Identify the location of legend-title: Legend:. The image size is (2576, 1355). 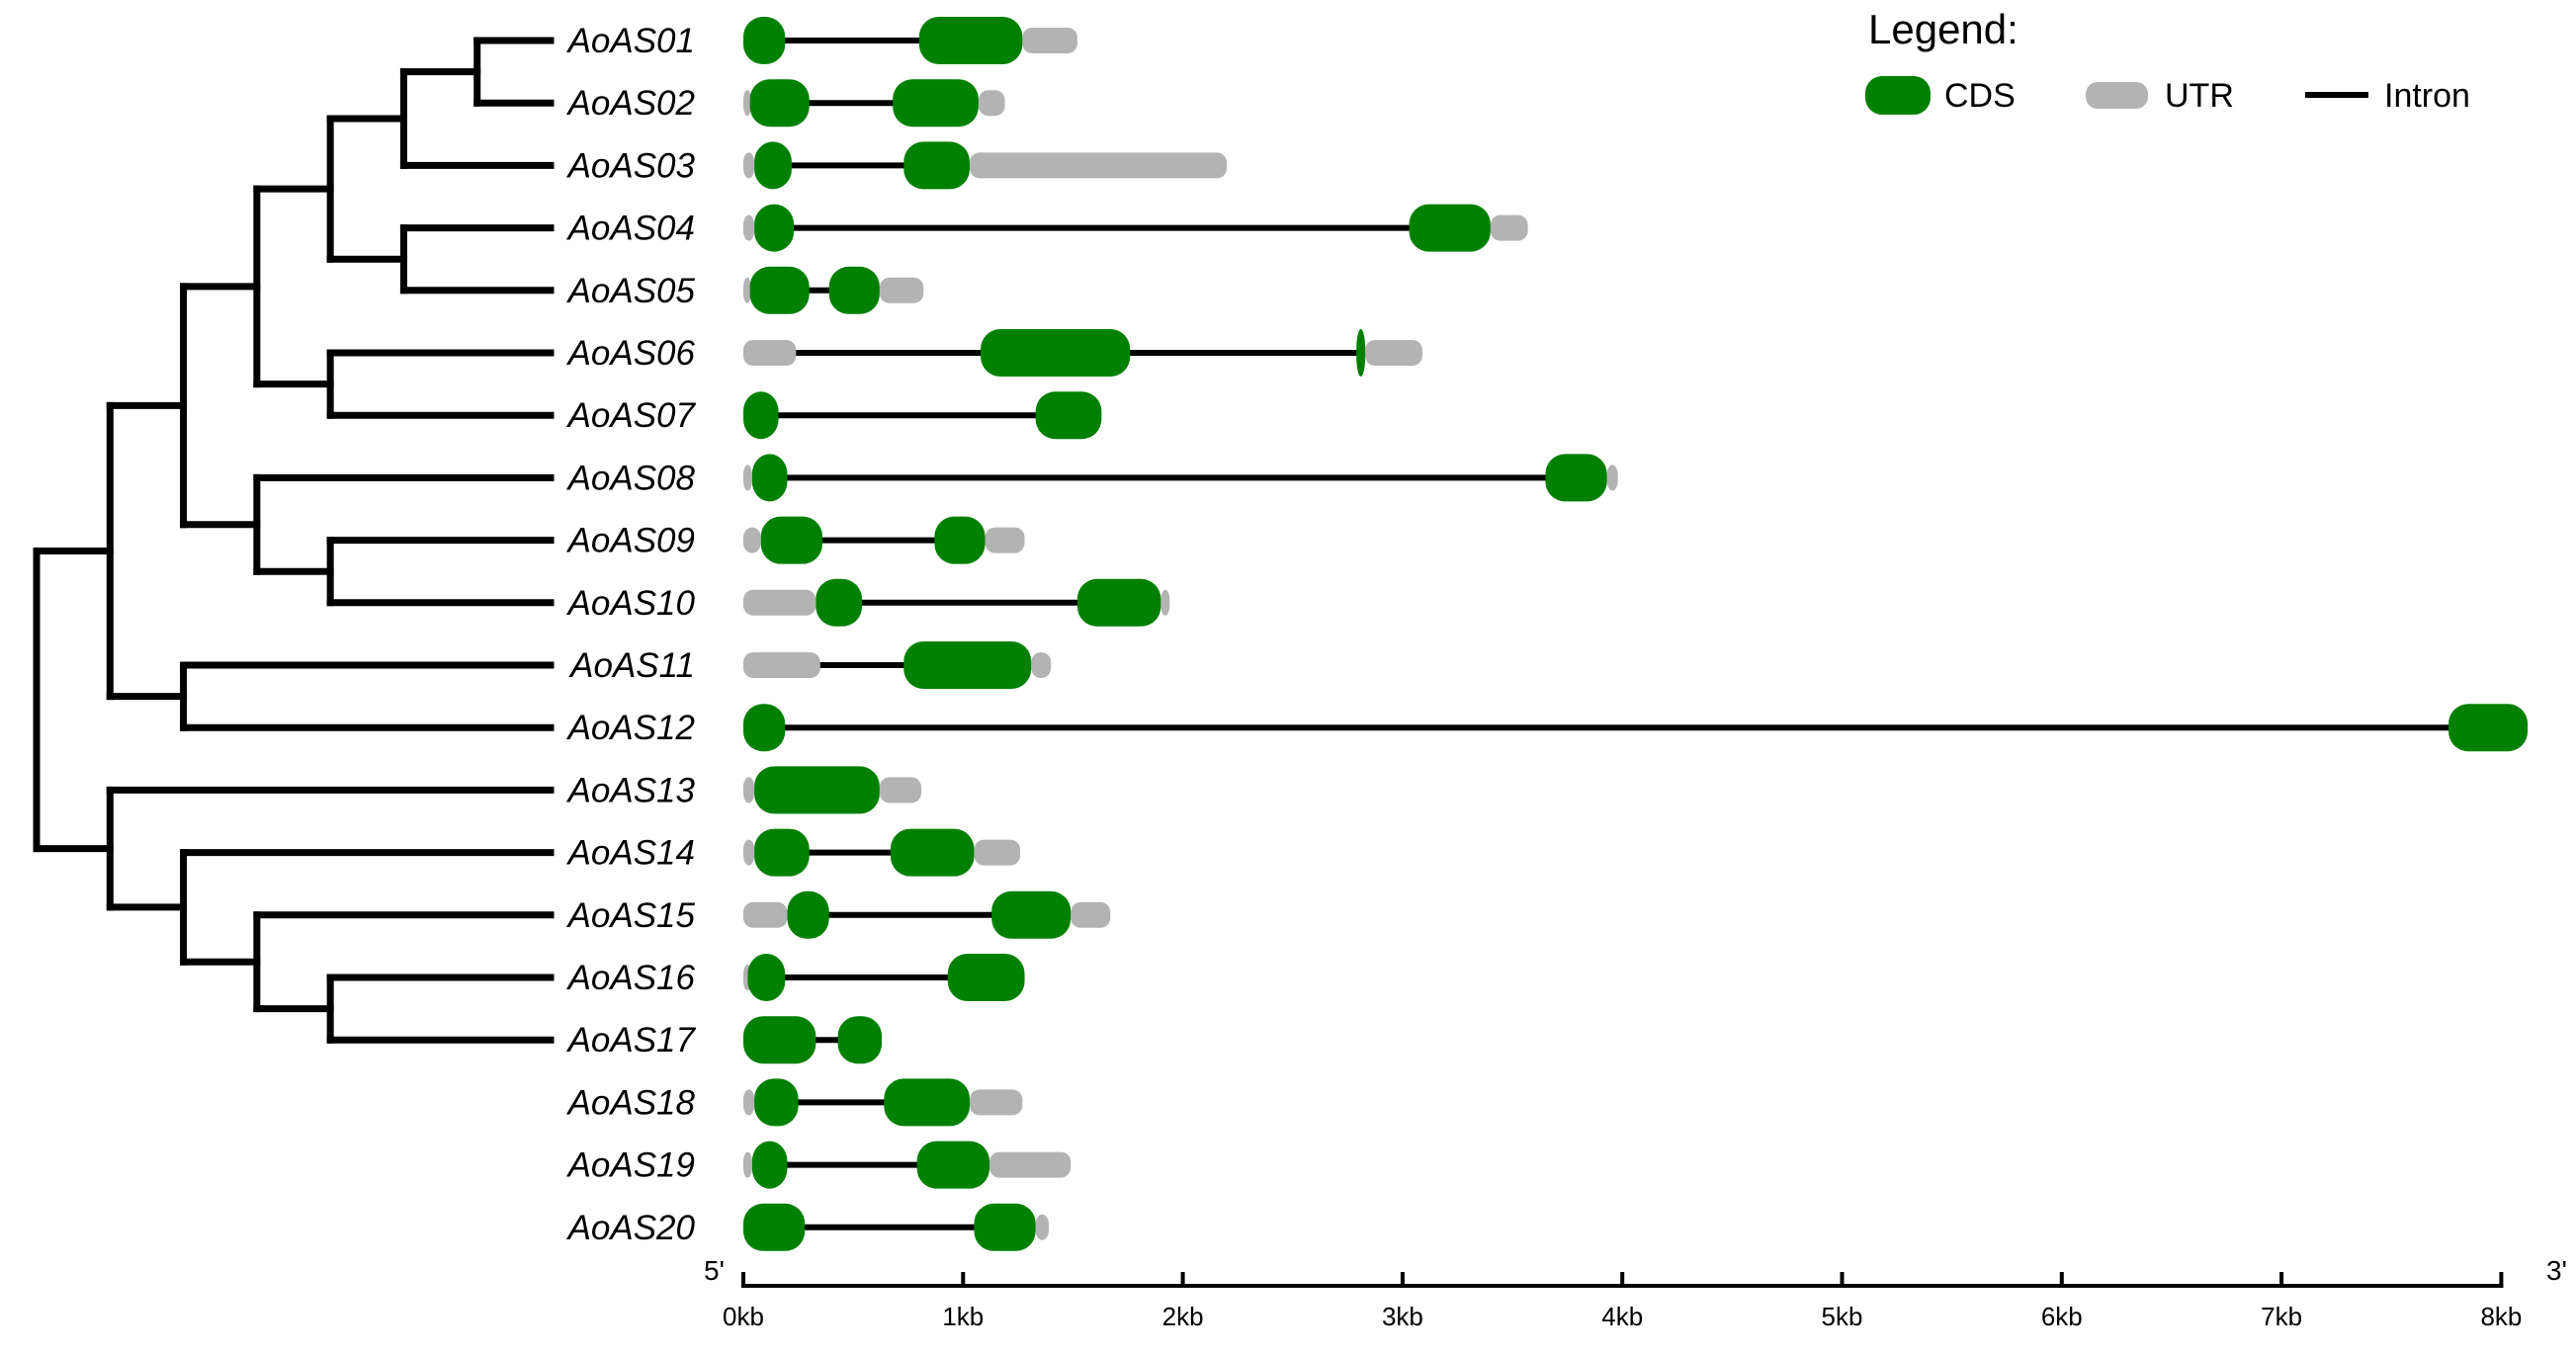
(1943, 29).